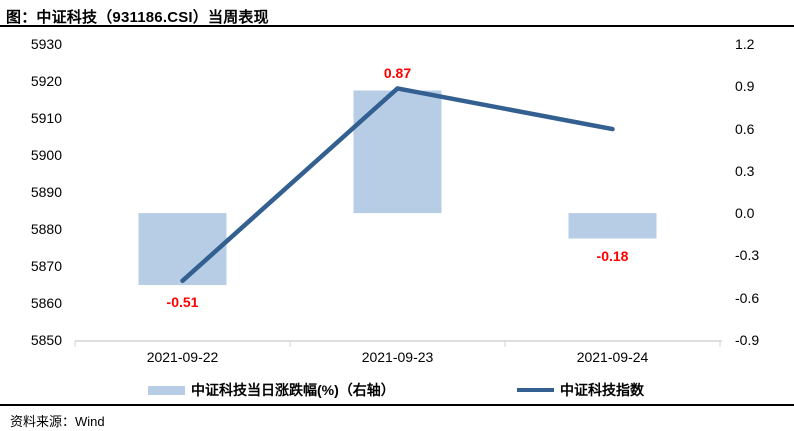 The image size is (794, 431). Describe the element at coordinates (57, 421) in the screenshot. I see `source-note: 资料来源：Wind` at that location.